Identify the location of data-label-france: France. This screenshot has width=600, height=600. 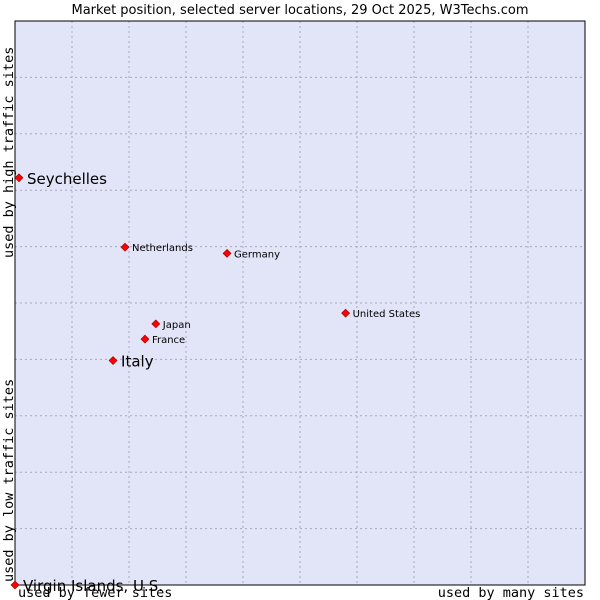
(168, 340).